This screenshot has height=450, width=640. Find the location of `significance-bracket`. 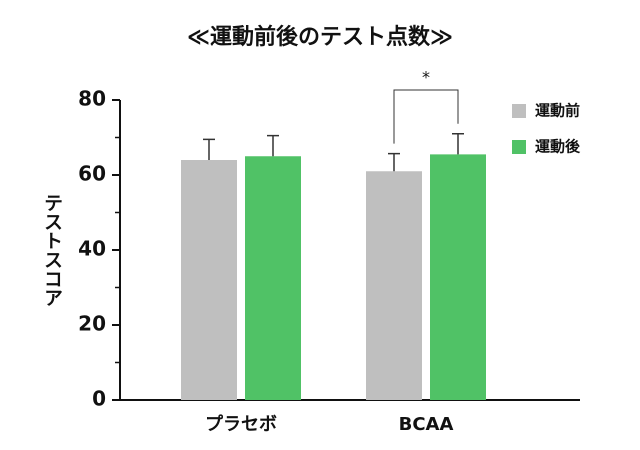

significance-bracket is located at coordinates (426, 116).